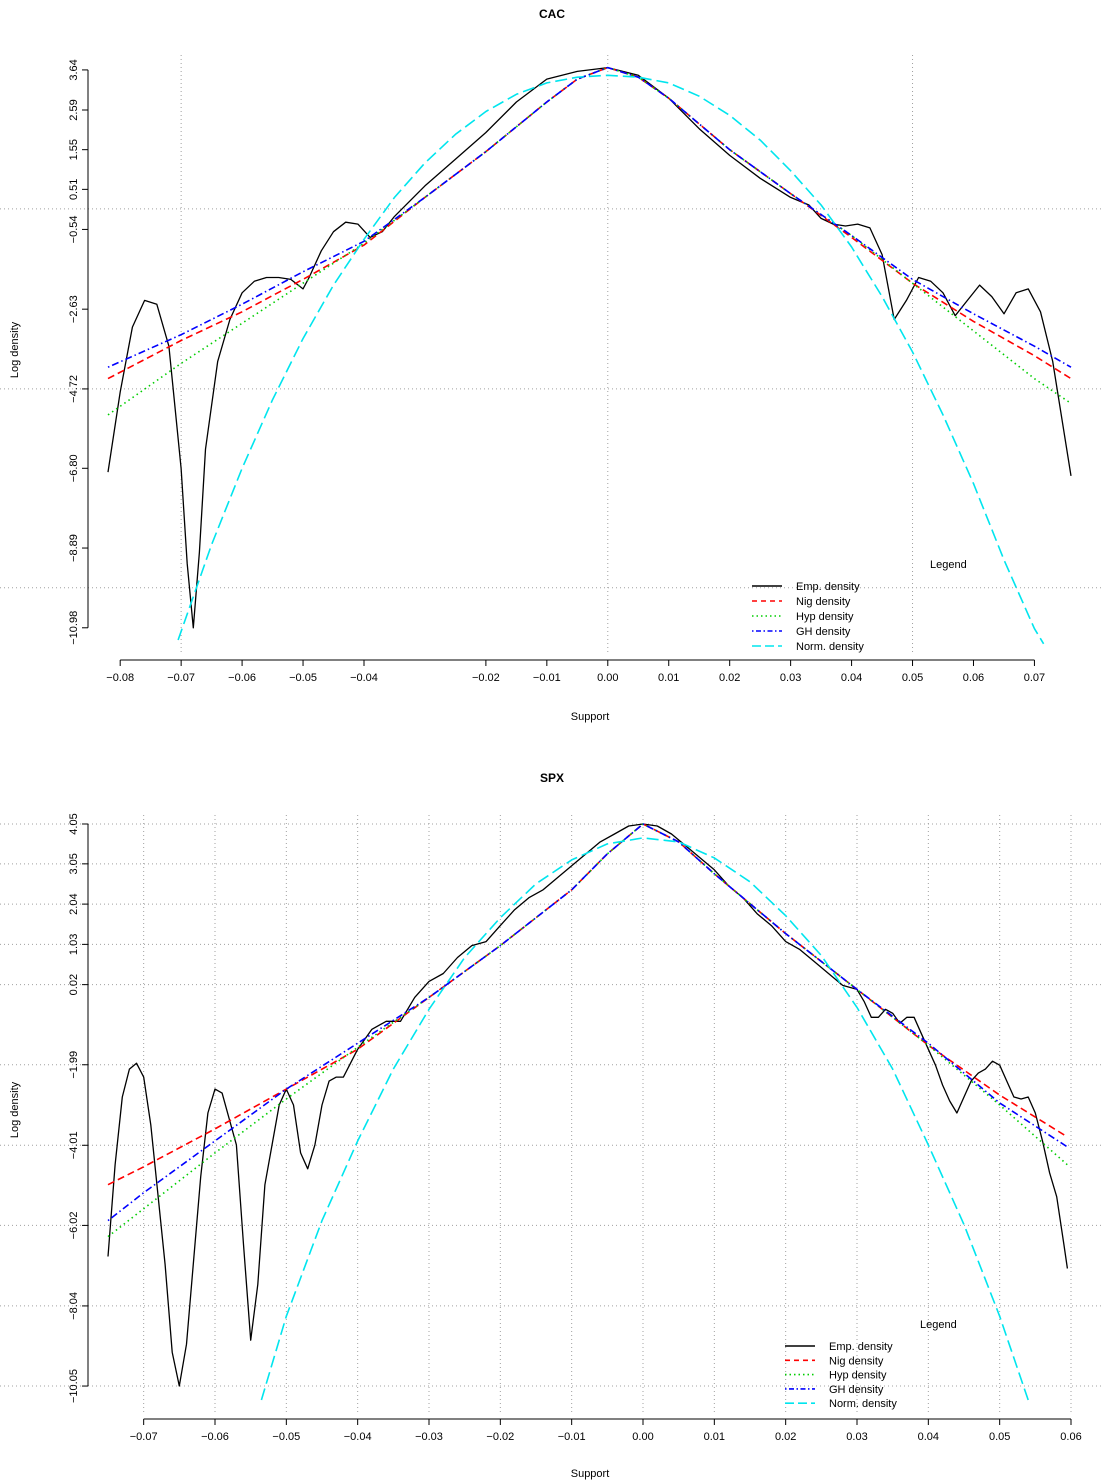 The image size is (1104, 1483). Describe the element at coordinates (74, 548) in the screenshot. I see `y-tick-label: −8.89` at that location.